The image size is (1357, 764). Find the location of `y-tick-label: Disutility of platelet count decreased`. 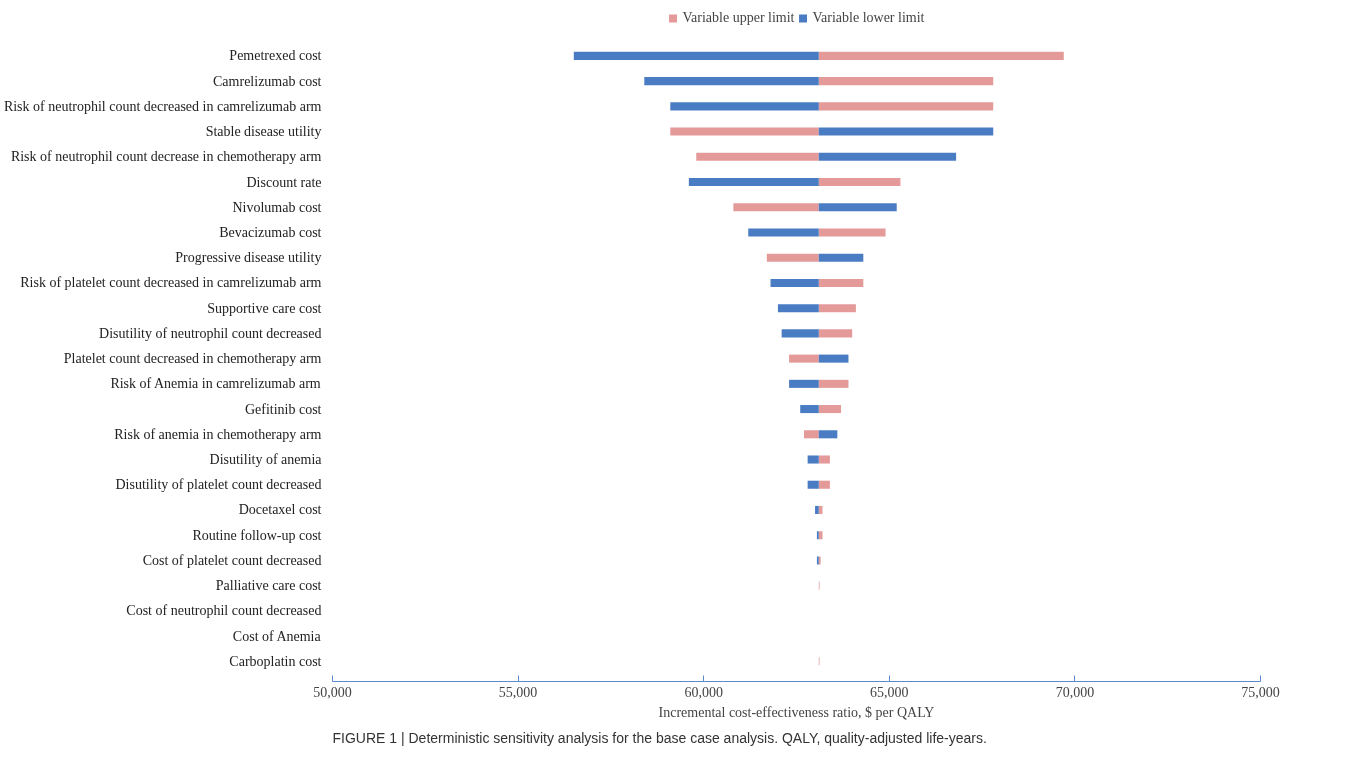

y-tick-label: Disutility of platelet count decreased is located at coordinates (218, 485).